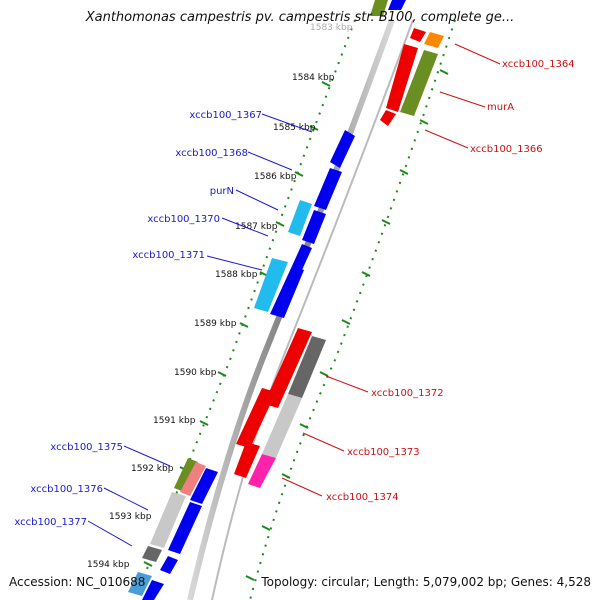 The image size is (600, 600). I want to click on gene-label-xccb100-1374: xccb100_1374, so click(362, 497).